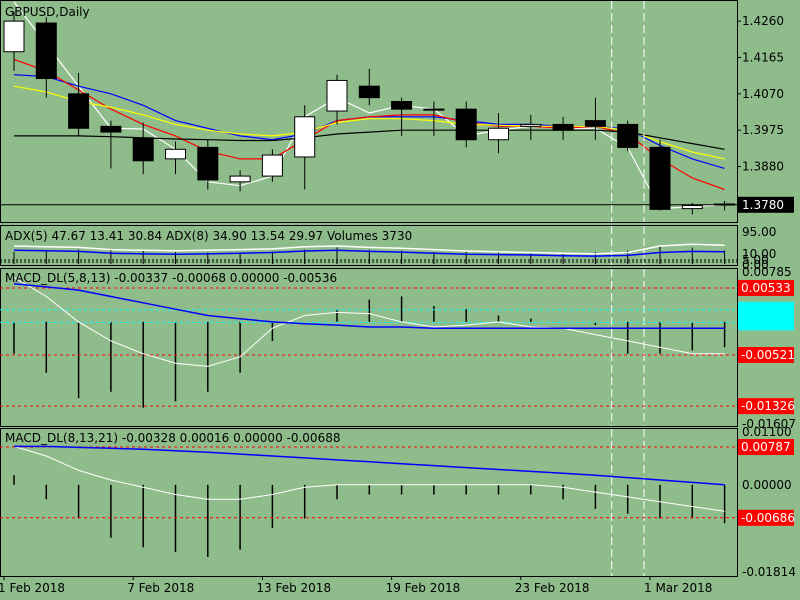 The image size is (800, 600). Describe the element at coordinates (763, 94) in the screenshot. I see `price-tick-label: 1.4070` at that location.